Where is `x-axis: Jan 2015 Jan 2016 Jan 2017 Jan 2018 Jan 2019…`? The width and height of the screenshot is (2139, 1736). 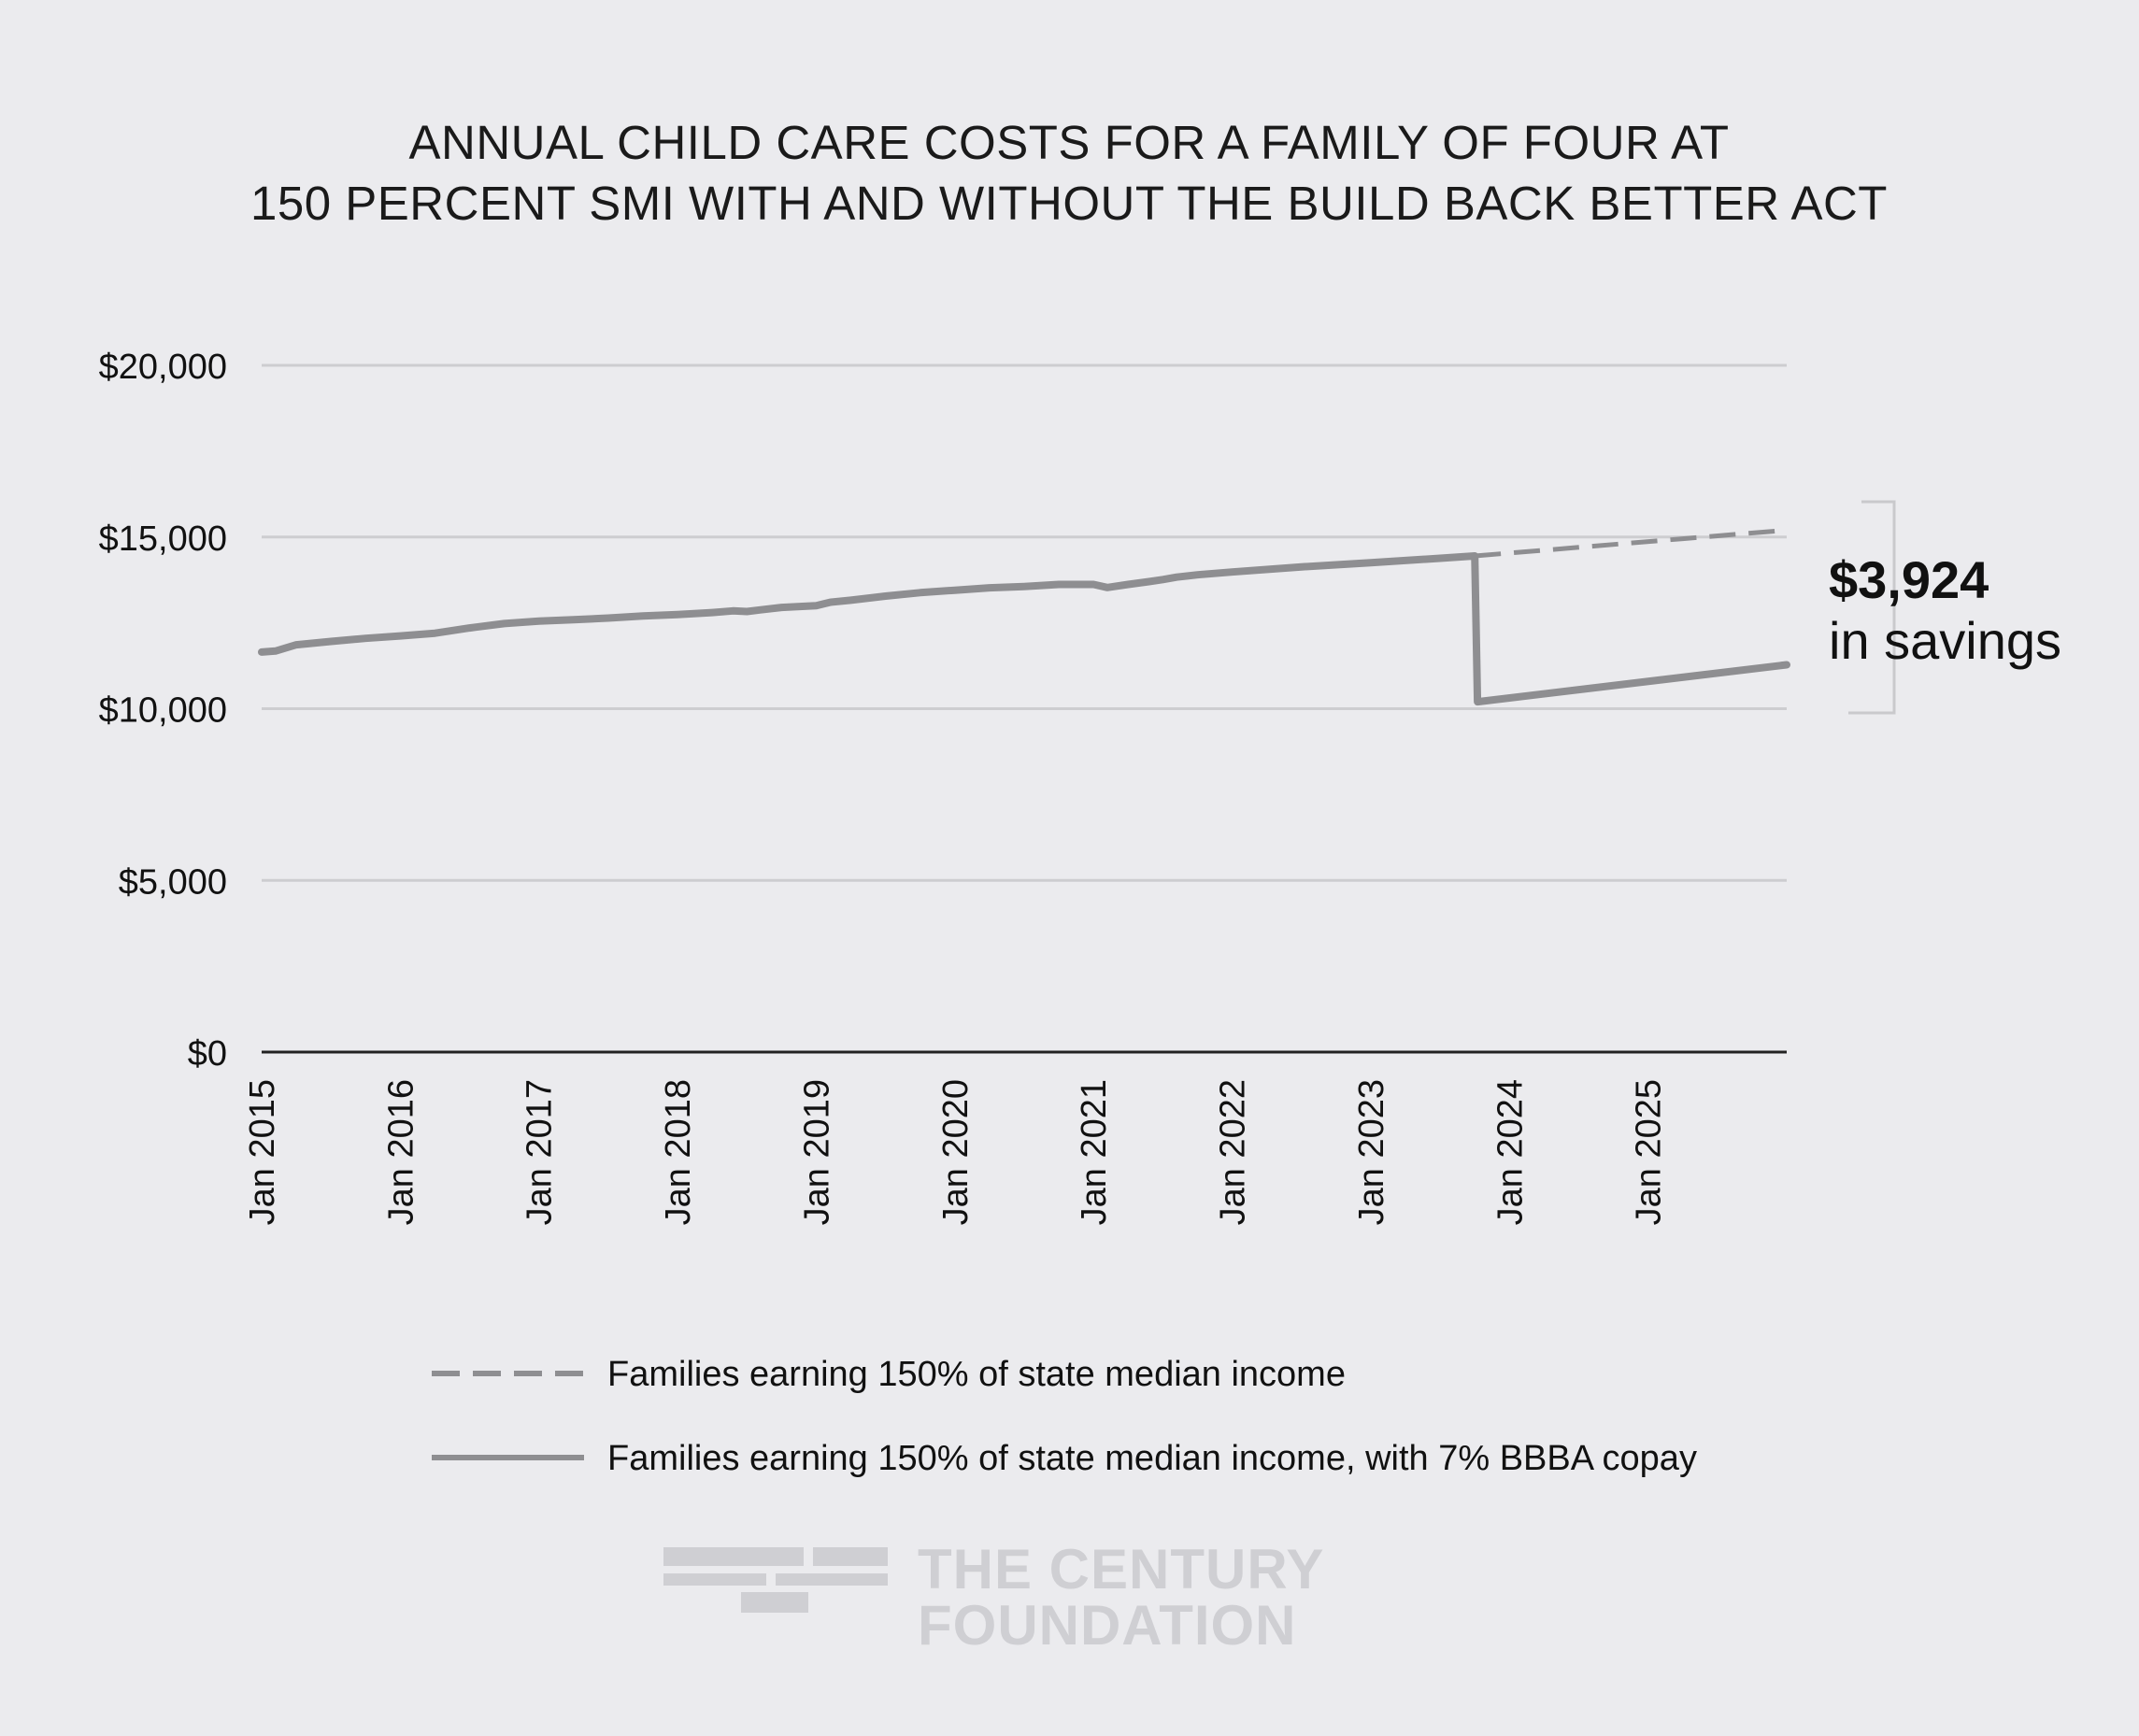
x-axis: Jan 2015 Jan 2016 Jan 2017 Jan 2018 Jan 2019… is located at coordinates (956, 1152).